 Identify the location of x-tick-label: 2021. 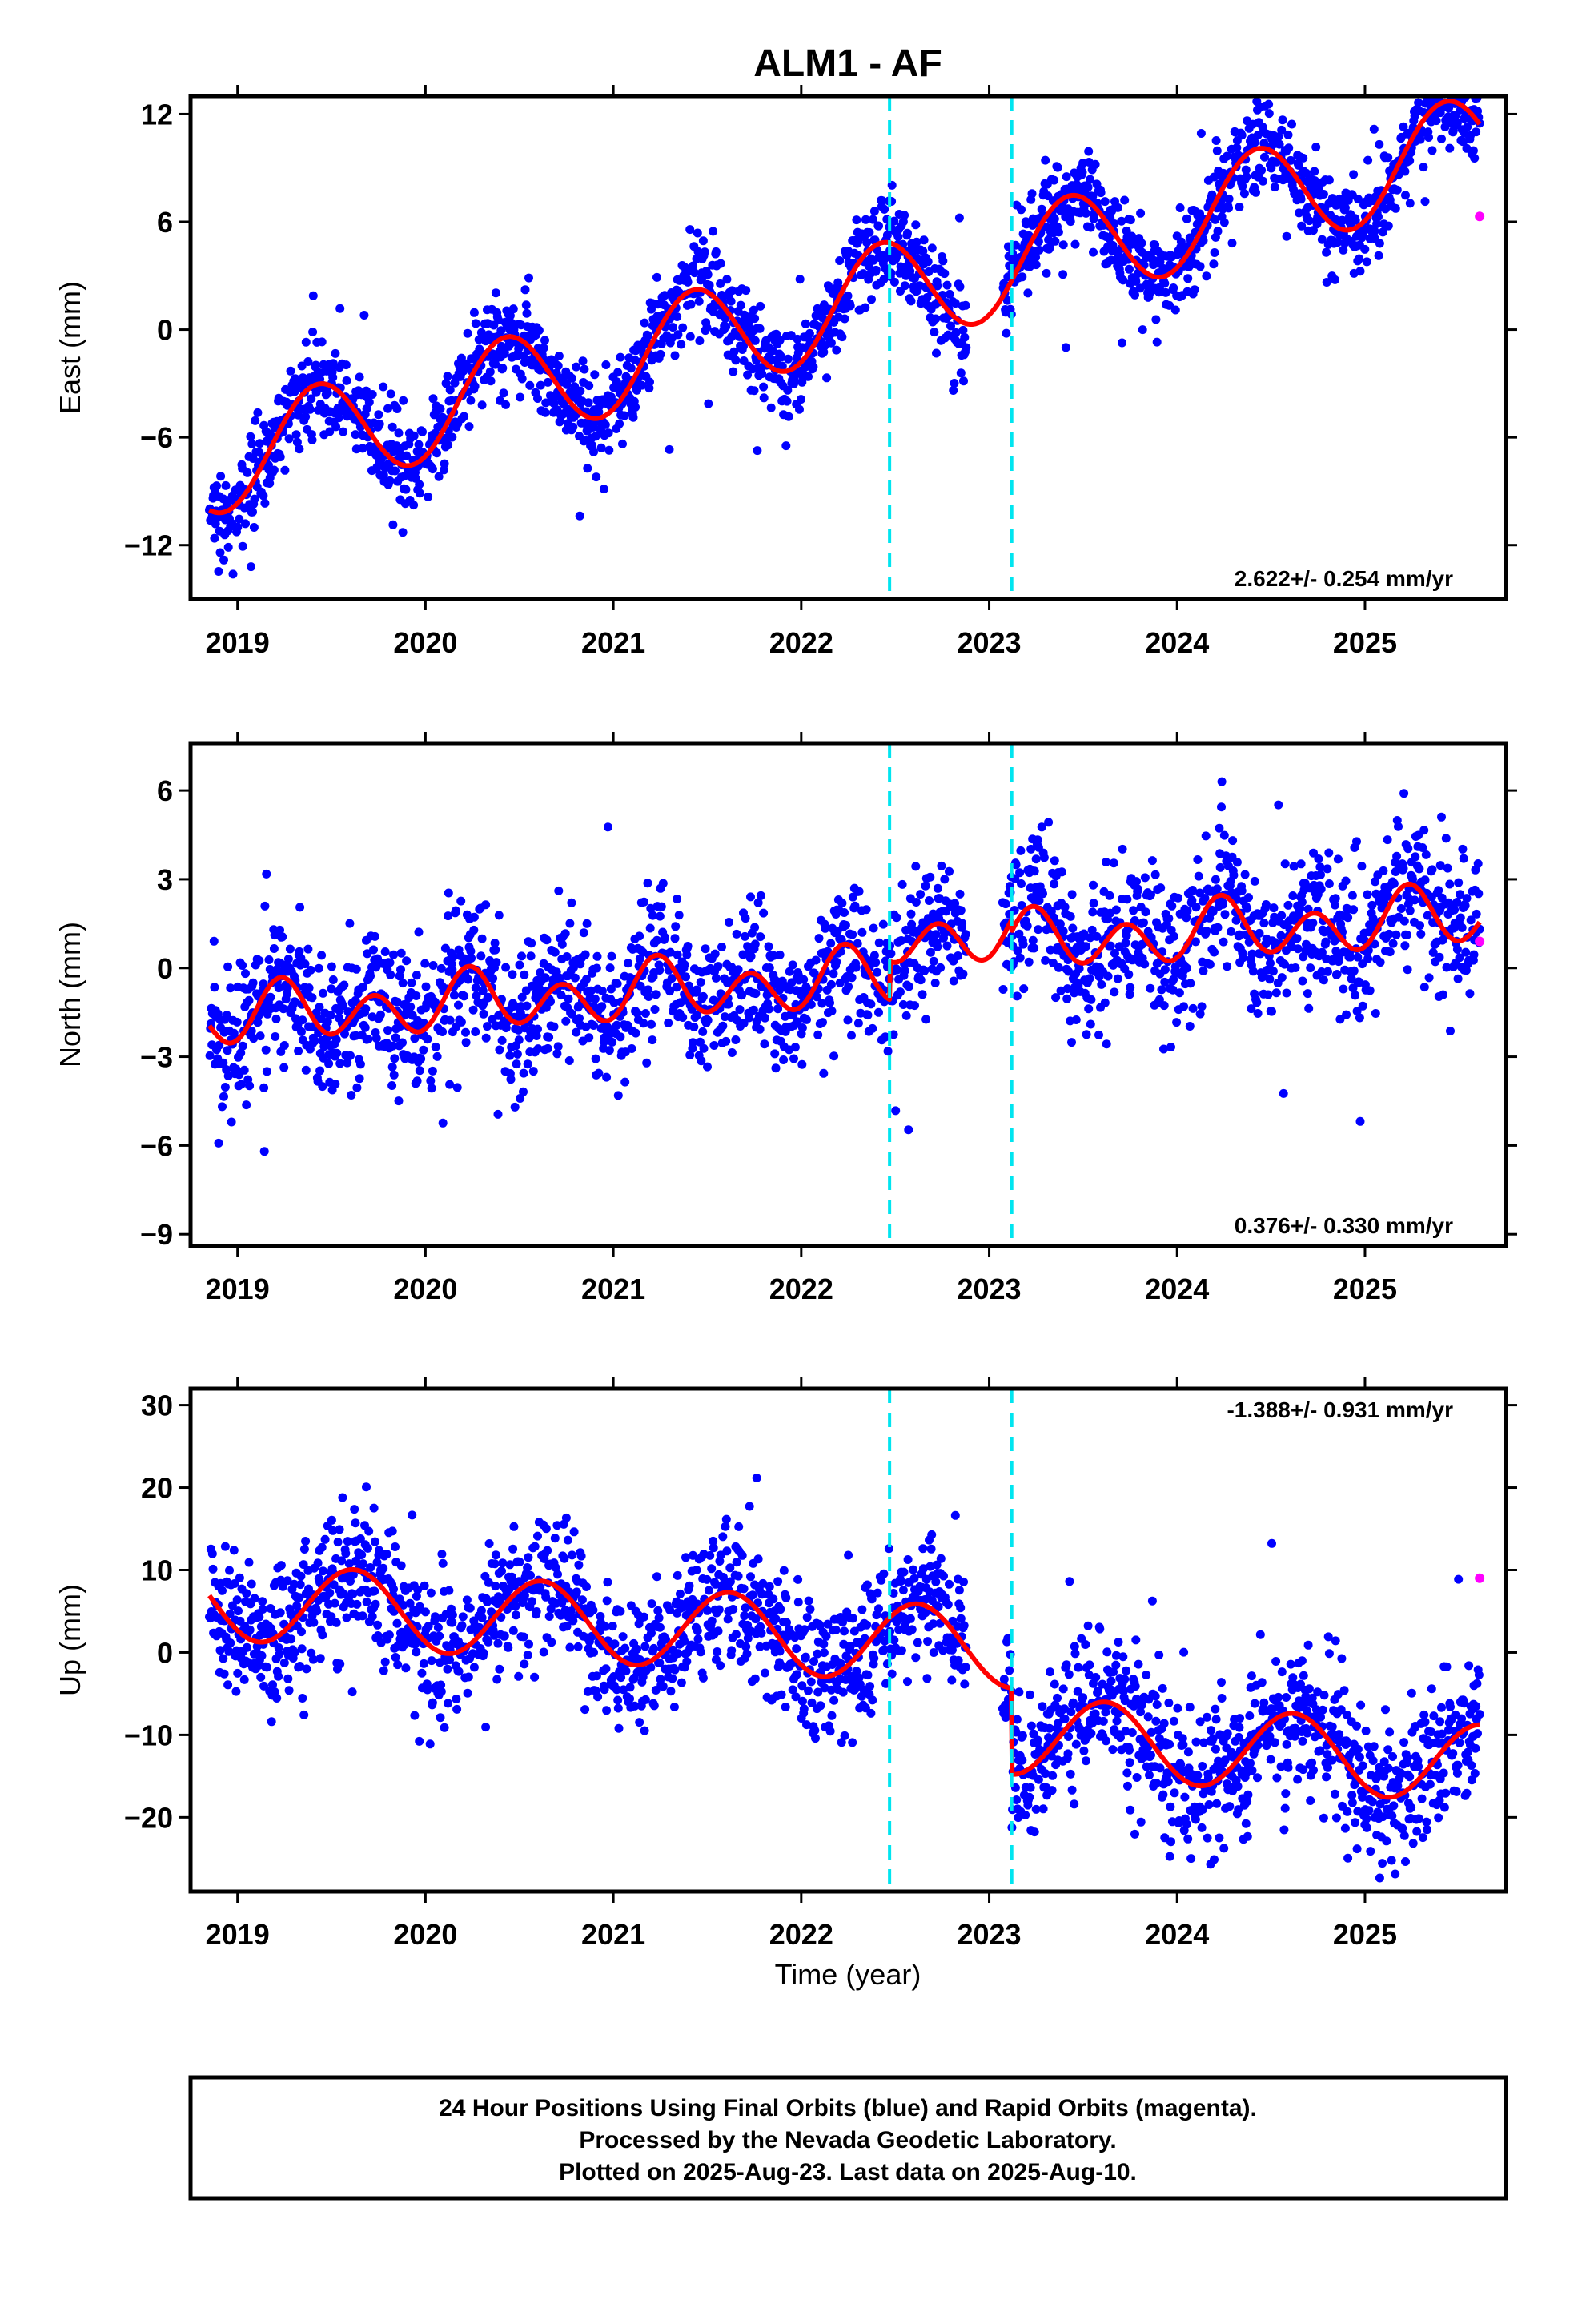
(613, 1289).